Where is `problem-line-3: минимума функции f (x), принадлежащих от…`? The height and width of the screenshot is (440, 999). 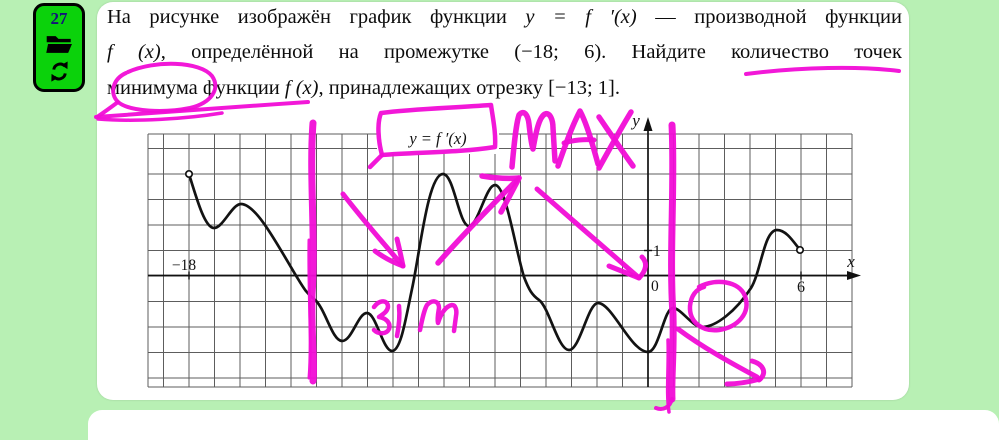 problem-line-3: минимума функции f (x), принадлежащих от… is located at coordinates (504, 88).